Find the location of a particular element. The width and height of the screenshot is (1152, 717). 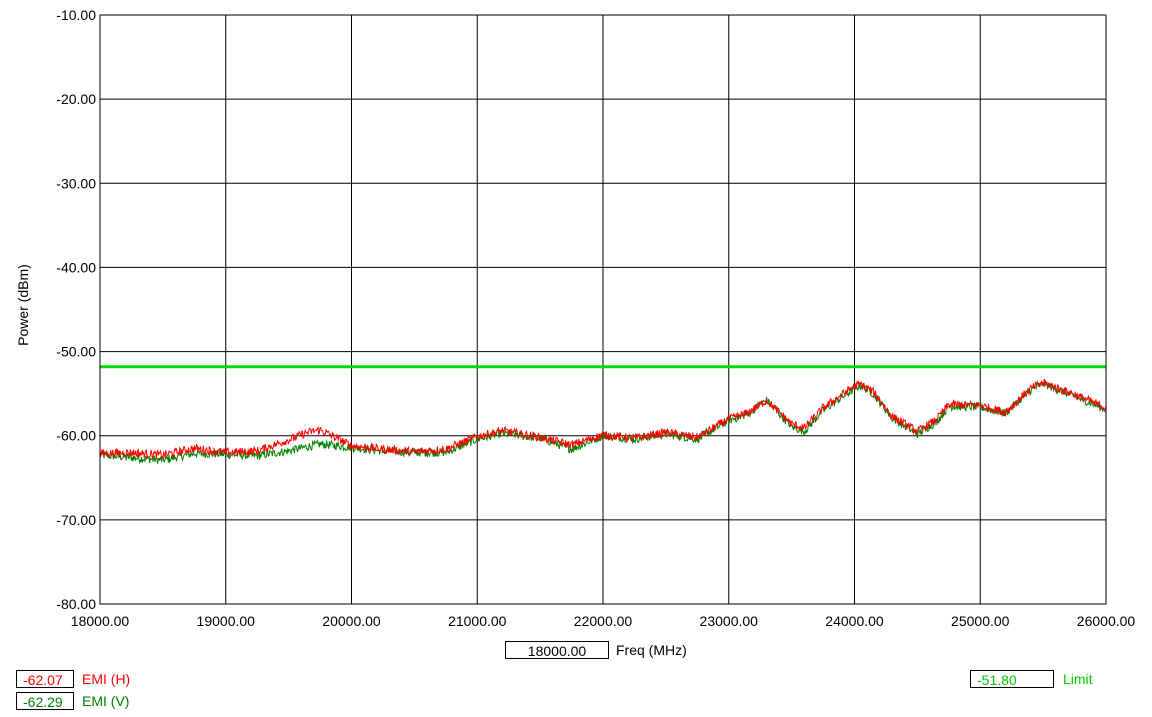

x-tick-label: 25000.00 is located at coordinates (980, 621).